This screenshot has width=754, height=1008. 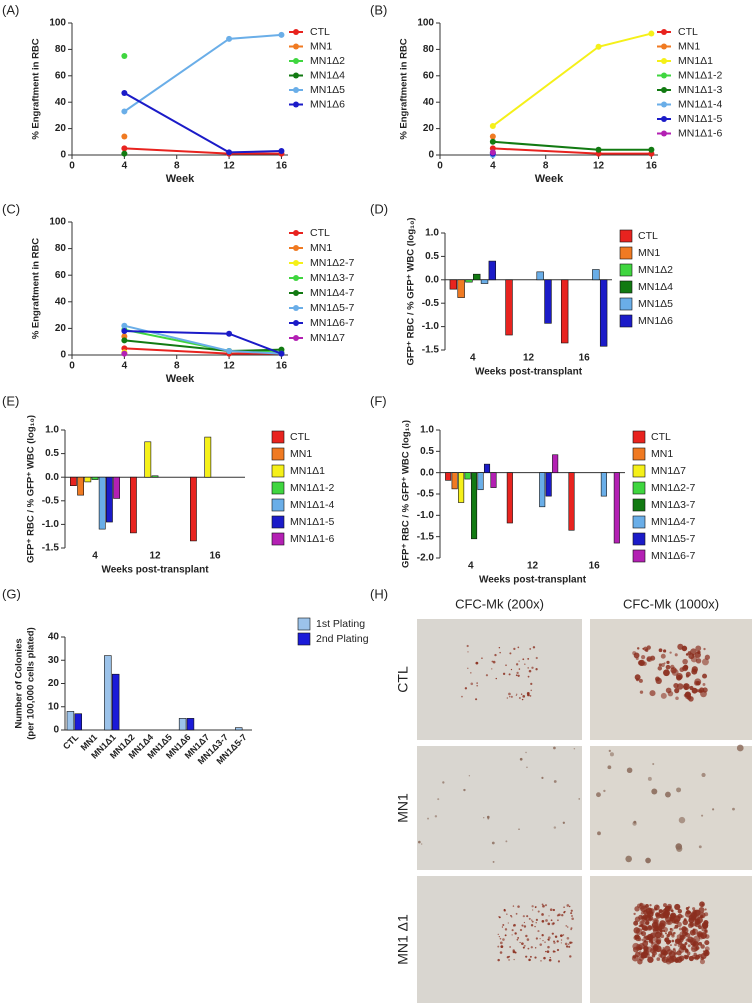 What do you see at coordinates (652, 166) in the screenshot?
I see `x-tick-label: 16` at bounding box center [652, 166].